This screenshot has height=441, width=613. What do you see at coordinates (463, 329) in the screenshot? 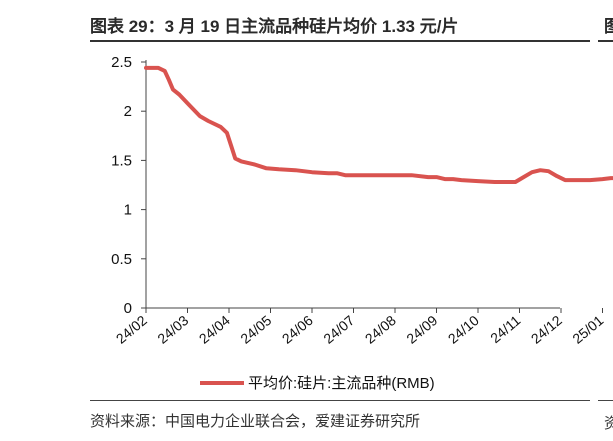
I see `x-tick-label: 24/10` at bounding box center [463, 329].